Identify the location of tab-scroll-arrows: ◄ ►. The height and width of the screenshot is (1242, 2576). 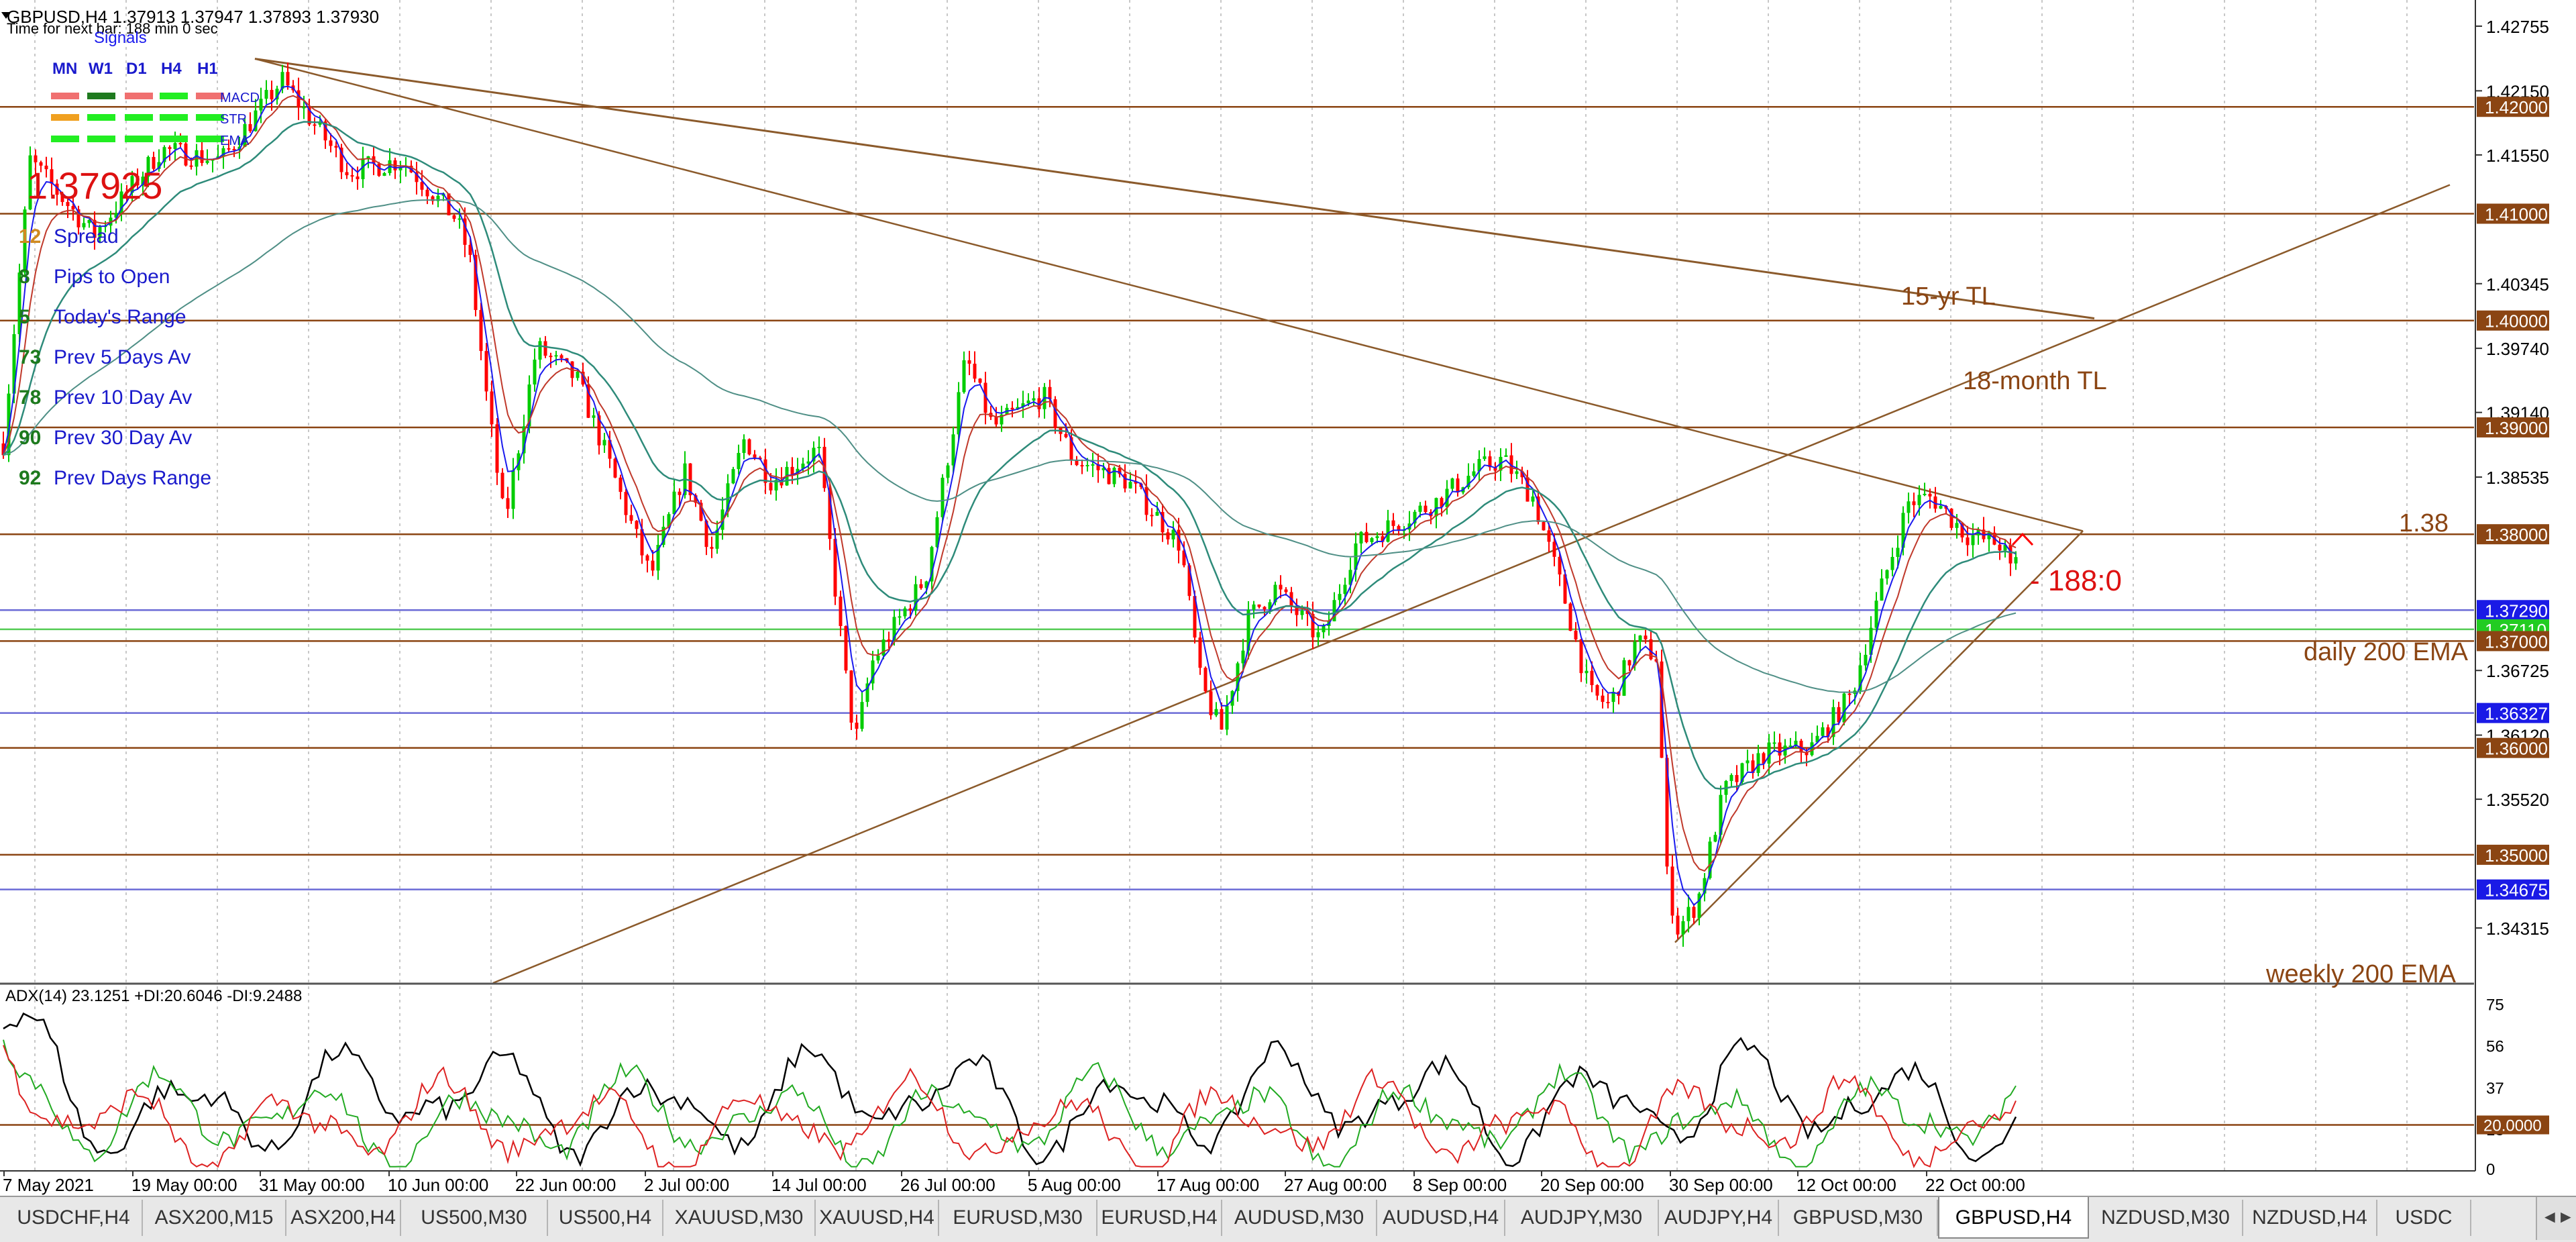
(2556, 1218).